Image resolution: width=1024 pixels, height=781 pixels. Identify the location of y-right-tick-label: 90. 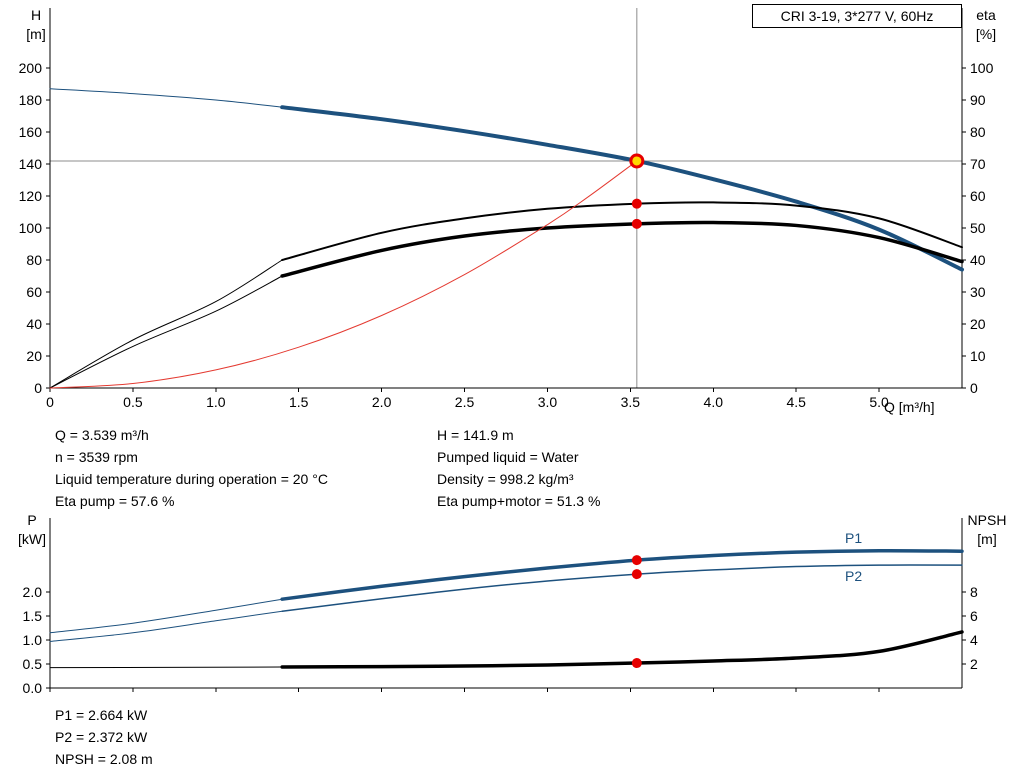
(978, 100).